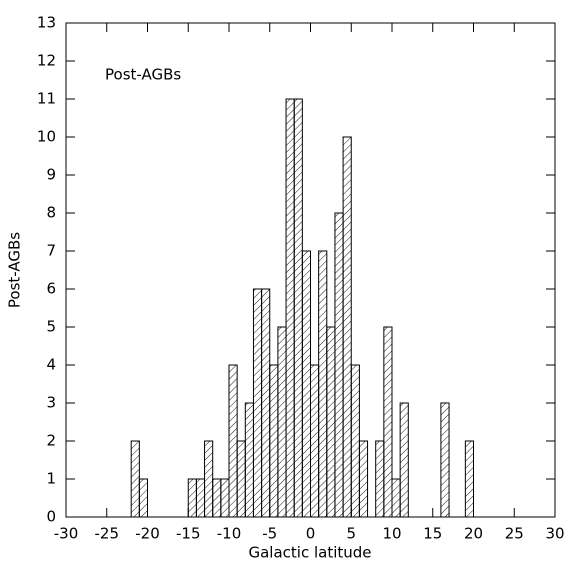  I want to click on y-tick-label: 4, so click(51, 365).